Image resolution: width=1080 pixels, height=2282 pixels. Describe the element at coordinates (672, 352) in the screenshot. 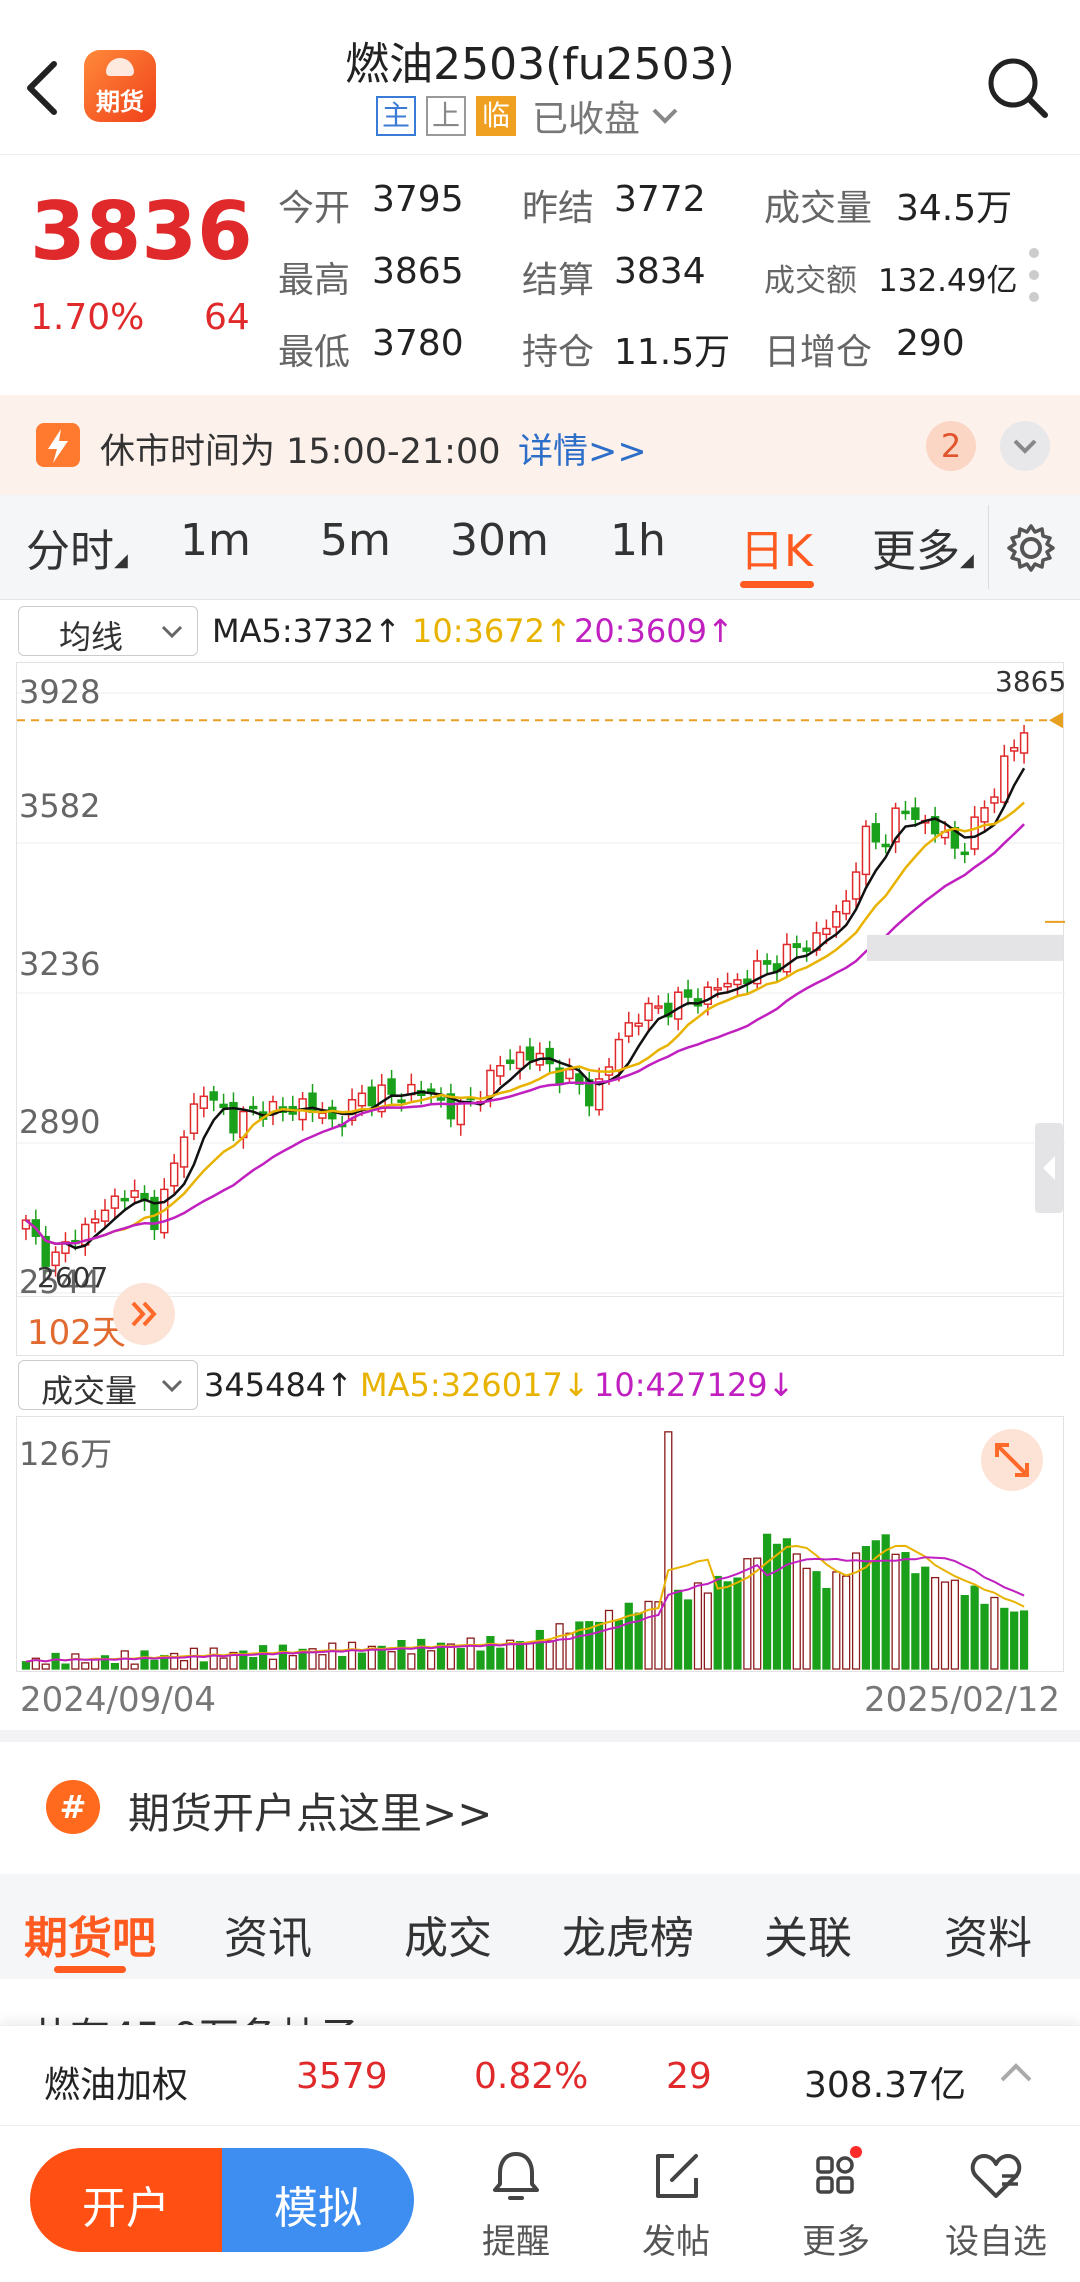

I see `open-interest-value: 11.5万` at that location.